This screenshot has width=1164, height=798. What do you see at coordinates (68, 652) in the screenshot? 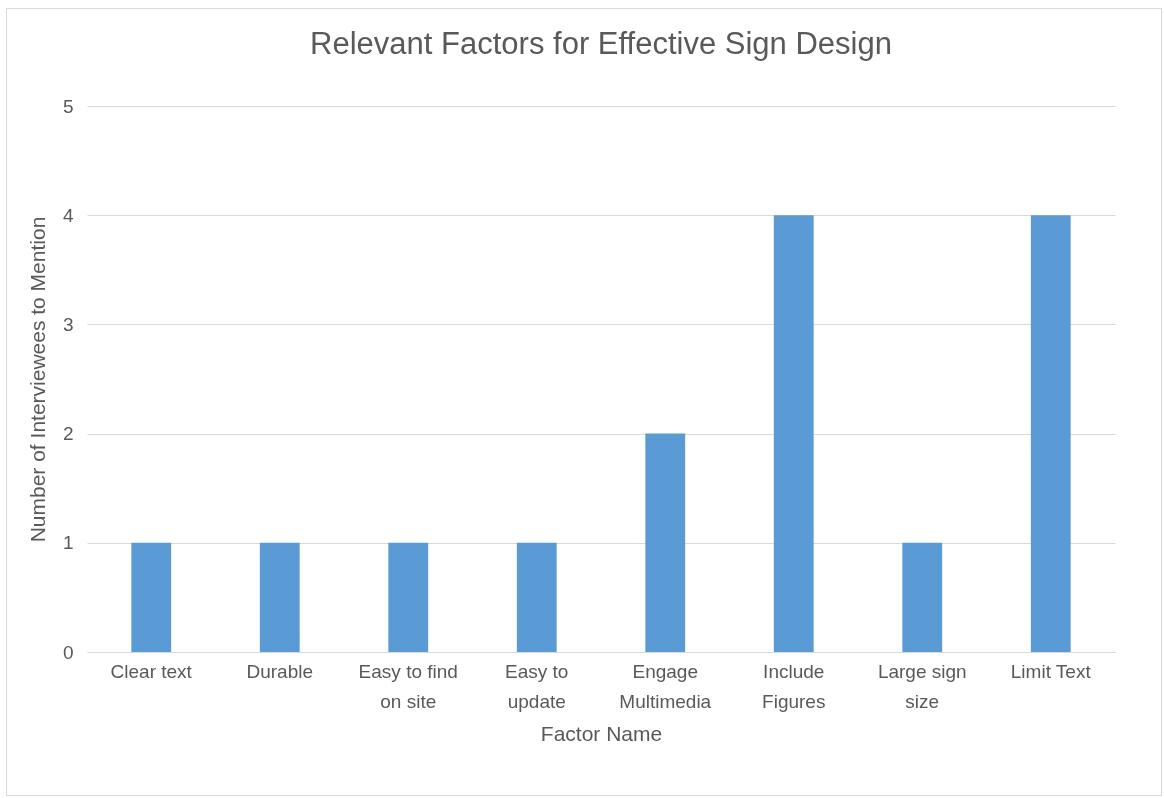
I see `y-tick-label: 0` at bounding box center [68, 652].